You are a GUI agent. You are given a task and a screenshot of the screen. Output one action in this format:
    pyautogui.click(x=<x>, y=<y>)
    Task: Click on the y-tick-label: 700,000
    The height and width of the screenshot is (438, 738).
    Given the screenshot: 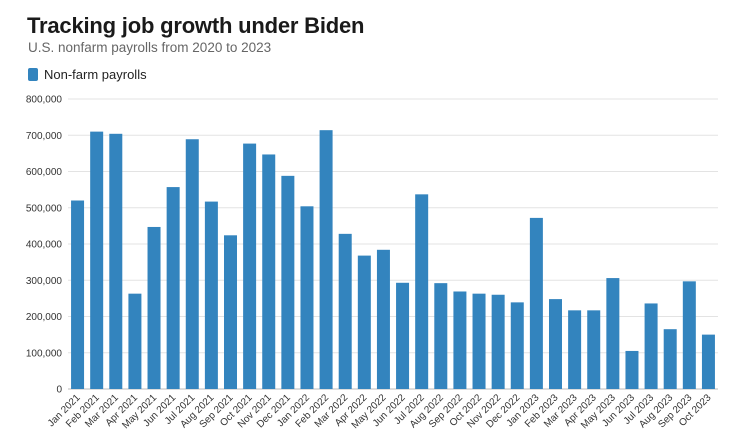 What is the action you would take?
    pyautogui.click(x=44, y=136)
    